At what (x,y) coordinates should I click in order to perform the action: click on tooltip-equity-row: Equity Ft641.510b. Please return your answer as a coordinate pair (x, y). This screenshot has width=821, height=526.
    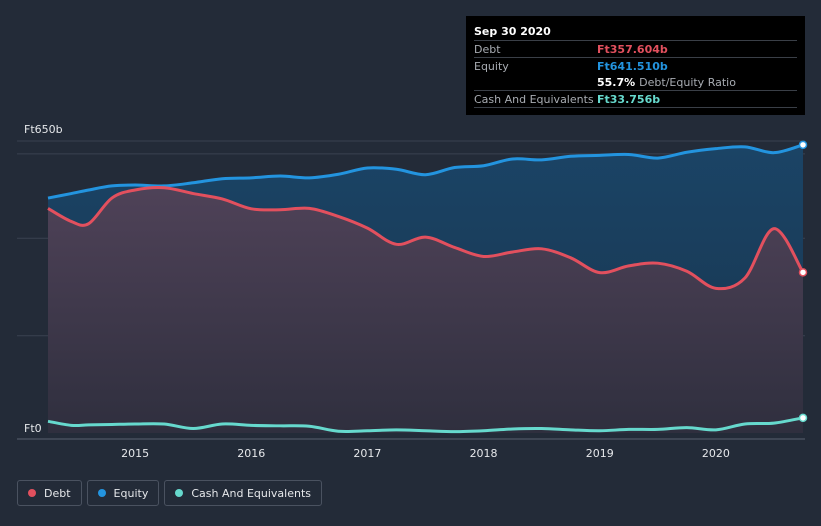
    Looking at the image, I should click on (635, 65).